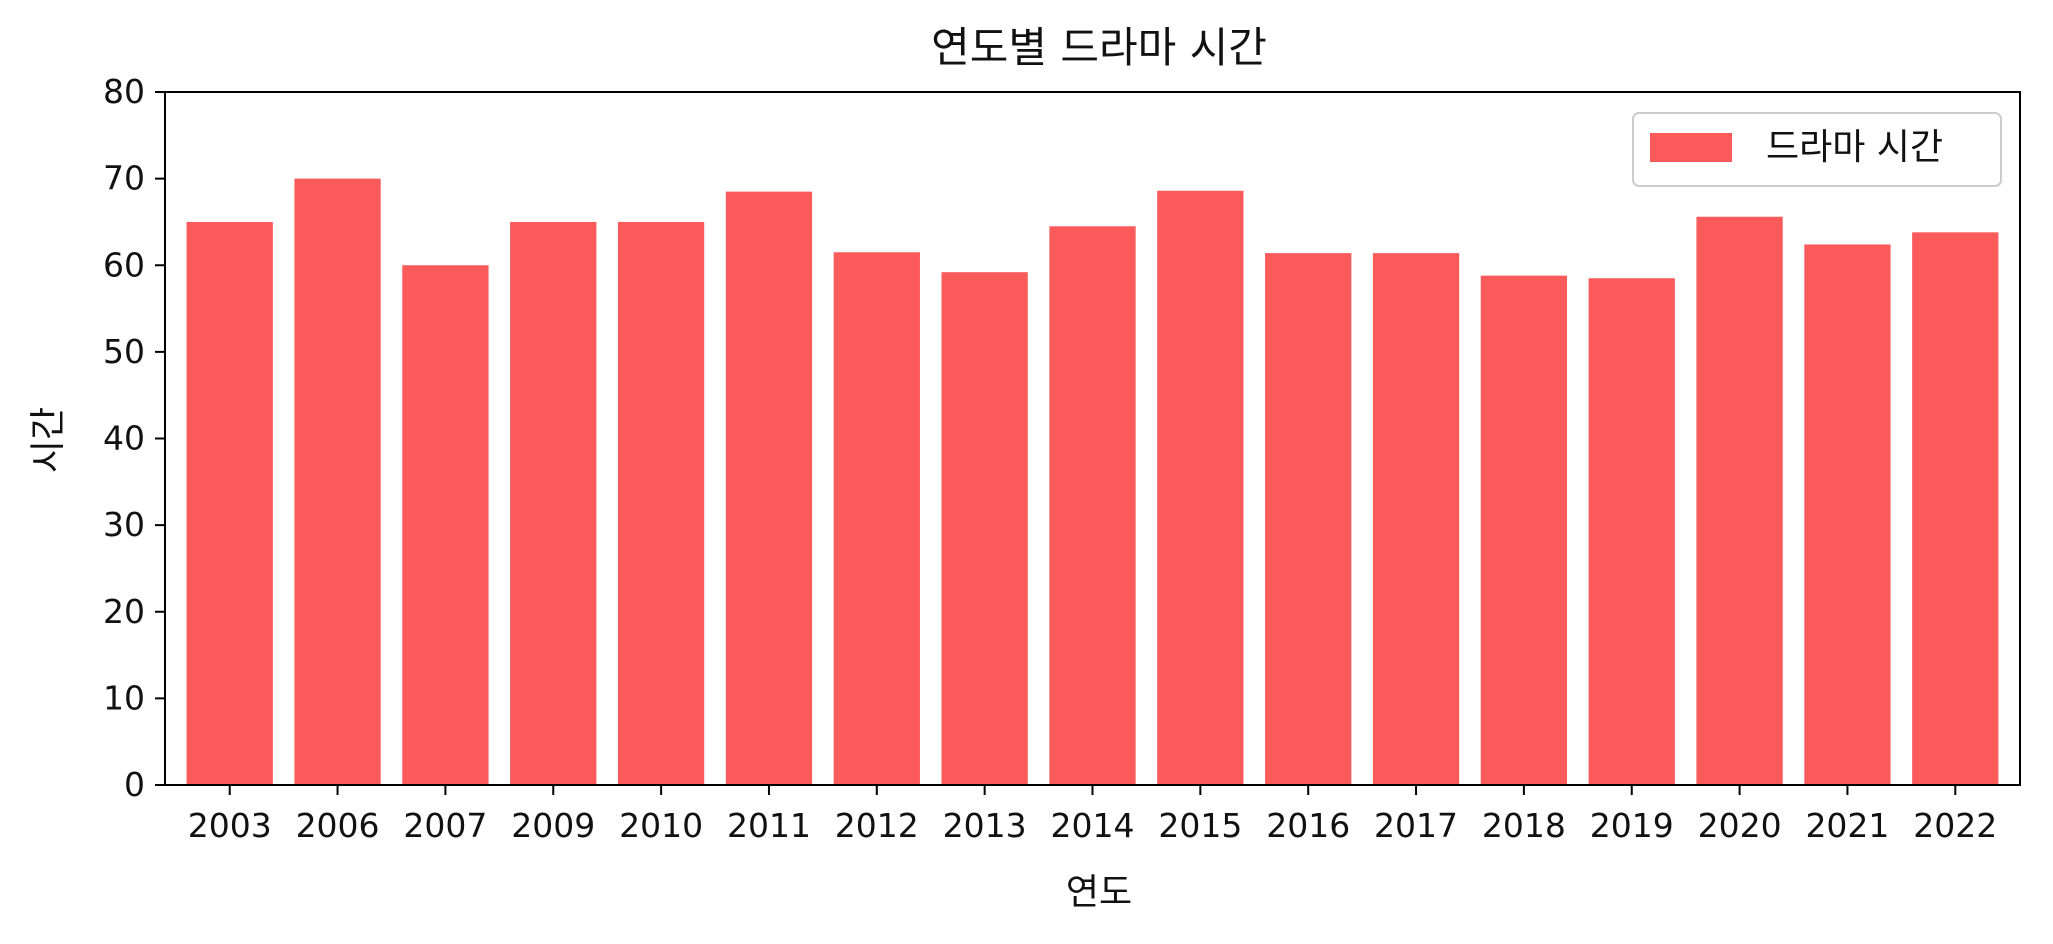 This screenshot has width=2053, height=944. Describe the element at coordinates (124, 264) in the screenshot. I see `y-tick-label: 60` at that location.